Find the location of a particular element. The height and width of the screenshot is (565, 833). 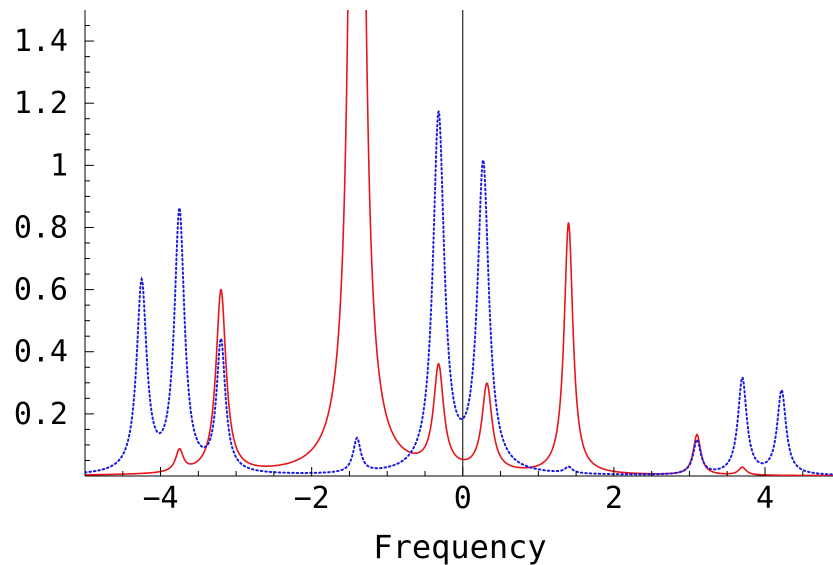

y-tick-label: 0.2 is located at coordinates (41, 414).